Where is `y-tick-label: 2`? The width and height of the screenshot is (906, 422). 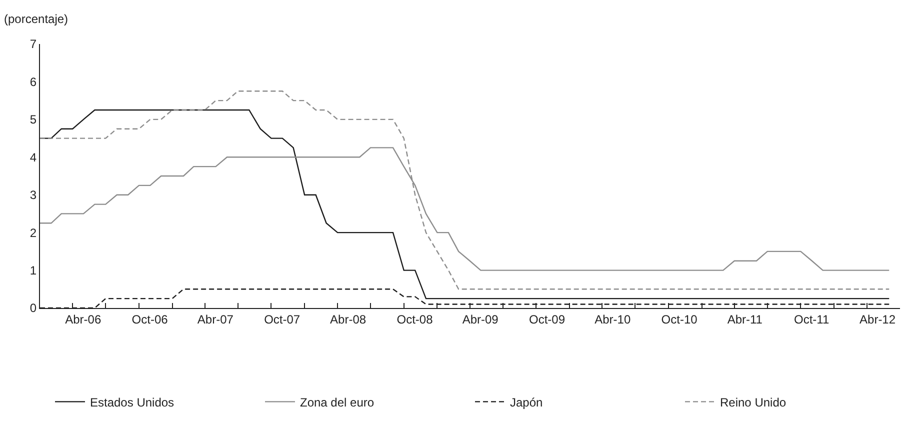 y-tick-label: 2 is located at coordinates (33, 233).